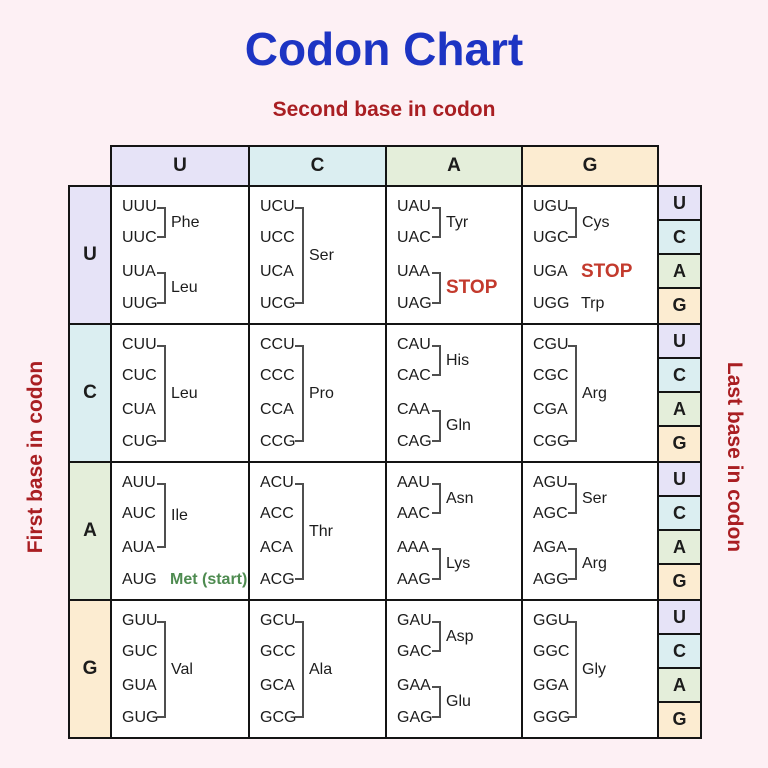  I want to click on codon-cell-cu: CUU CUC CUA CUG Leu, so click(180, 393).